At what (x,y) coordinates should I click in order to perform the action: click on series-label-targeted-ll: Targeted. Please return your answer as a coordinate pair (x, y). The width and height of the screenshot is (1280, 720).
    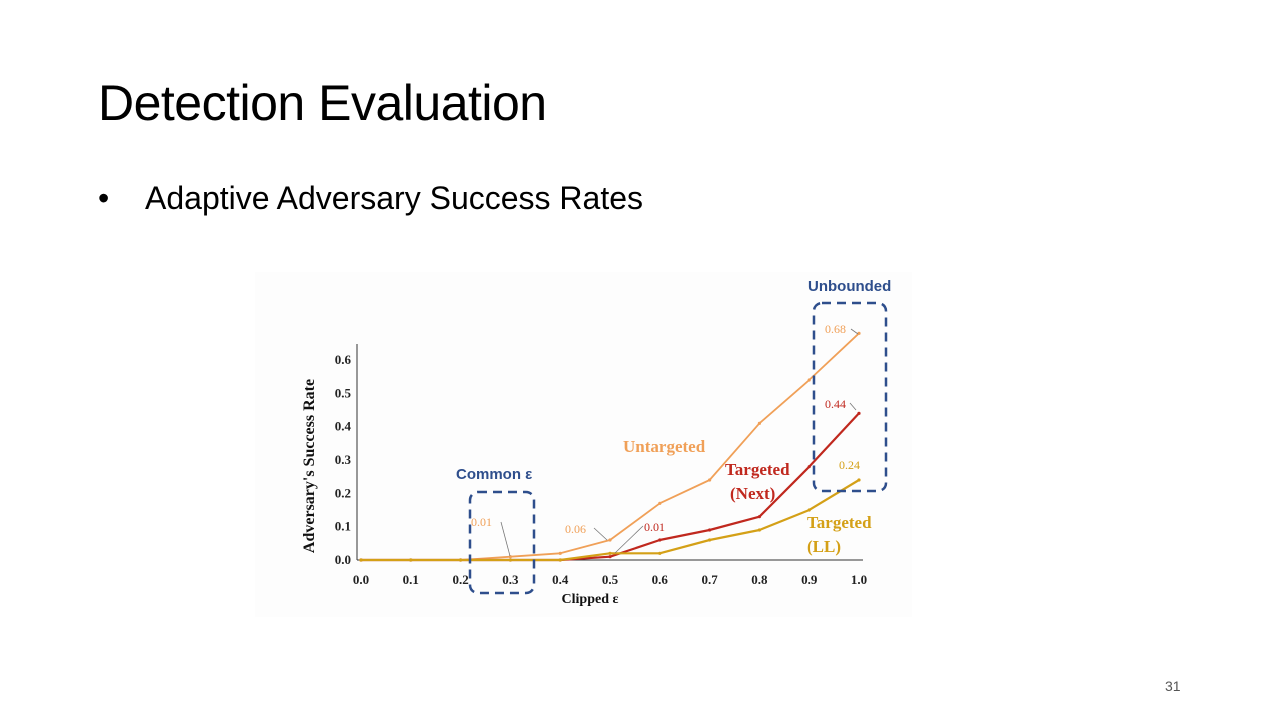
    Looking at the image, I should click on (839, 522).